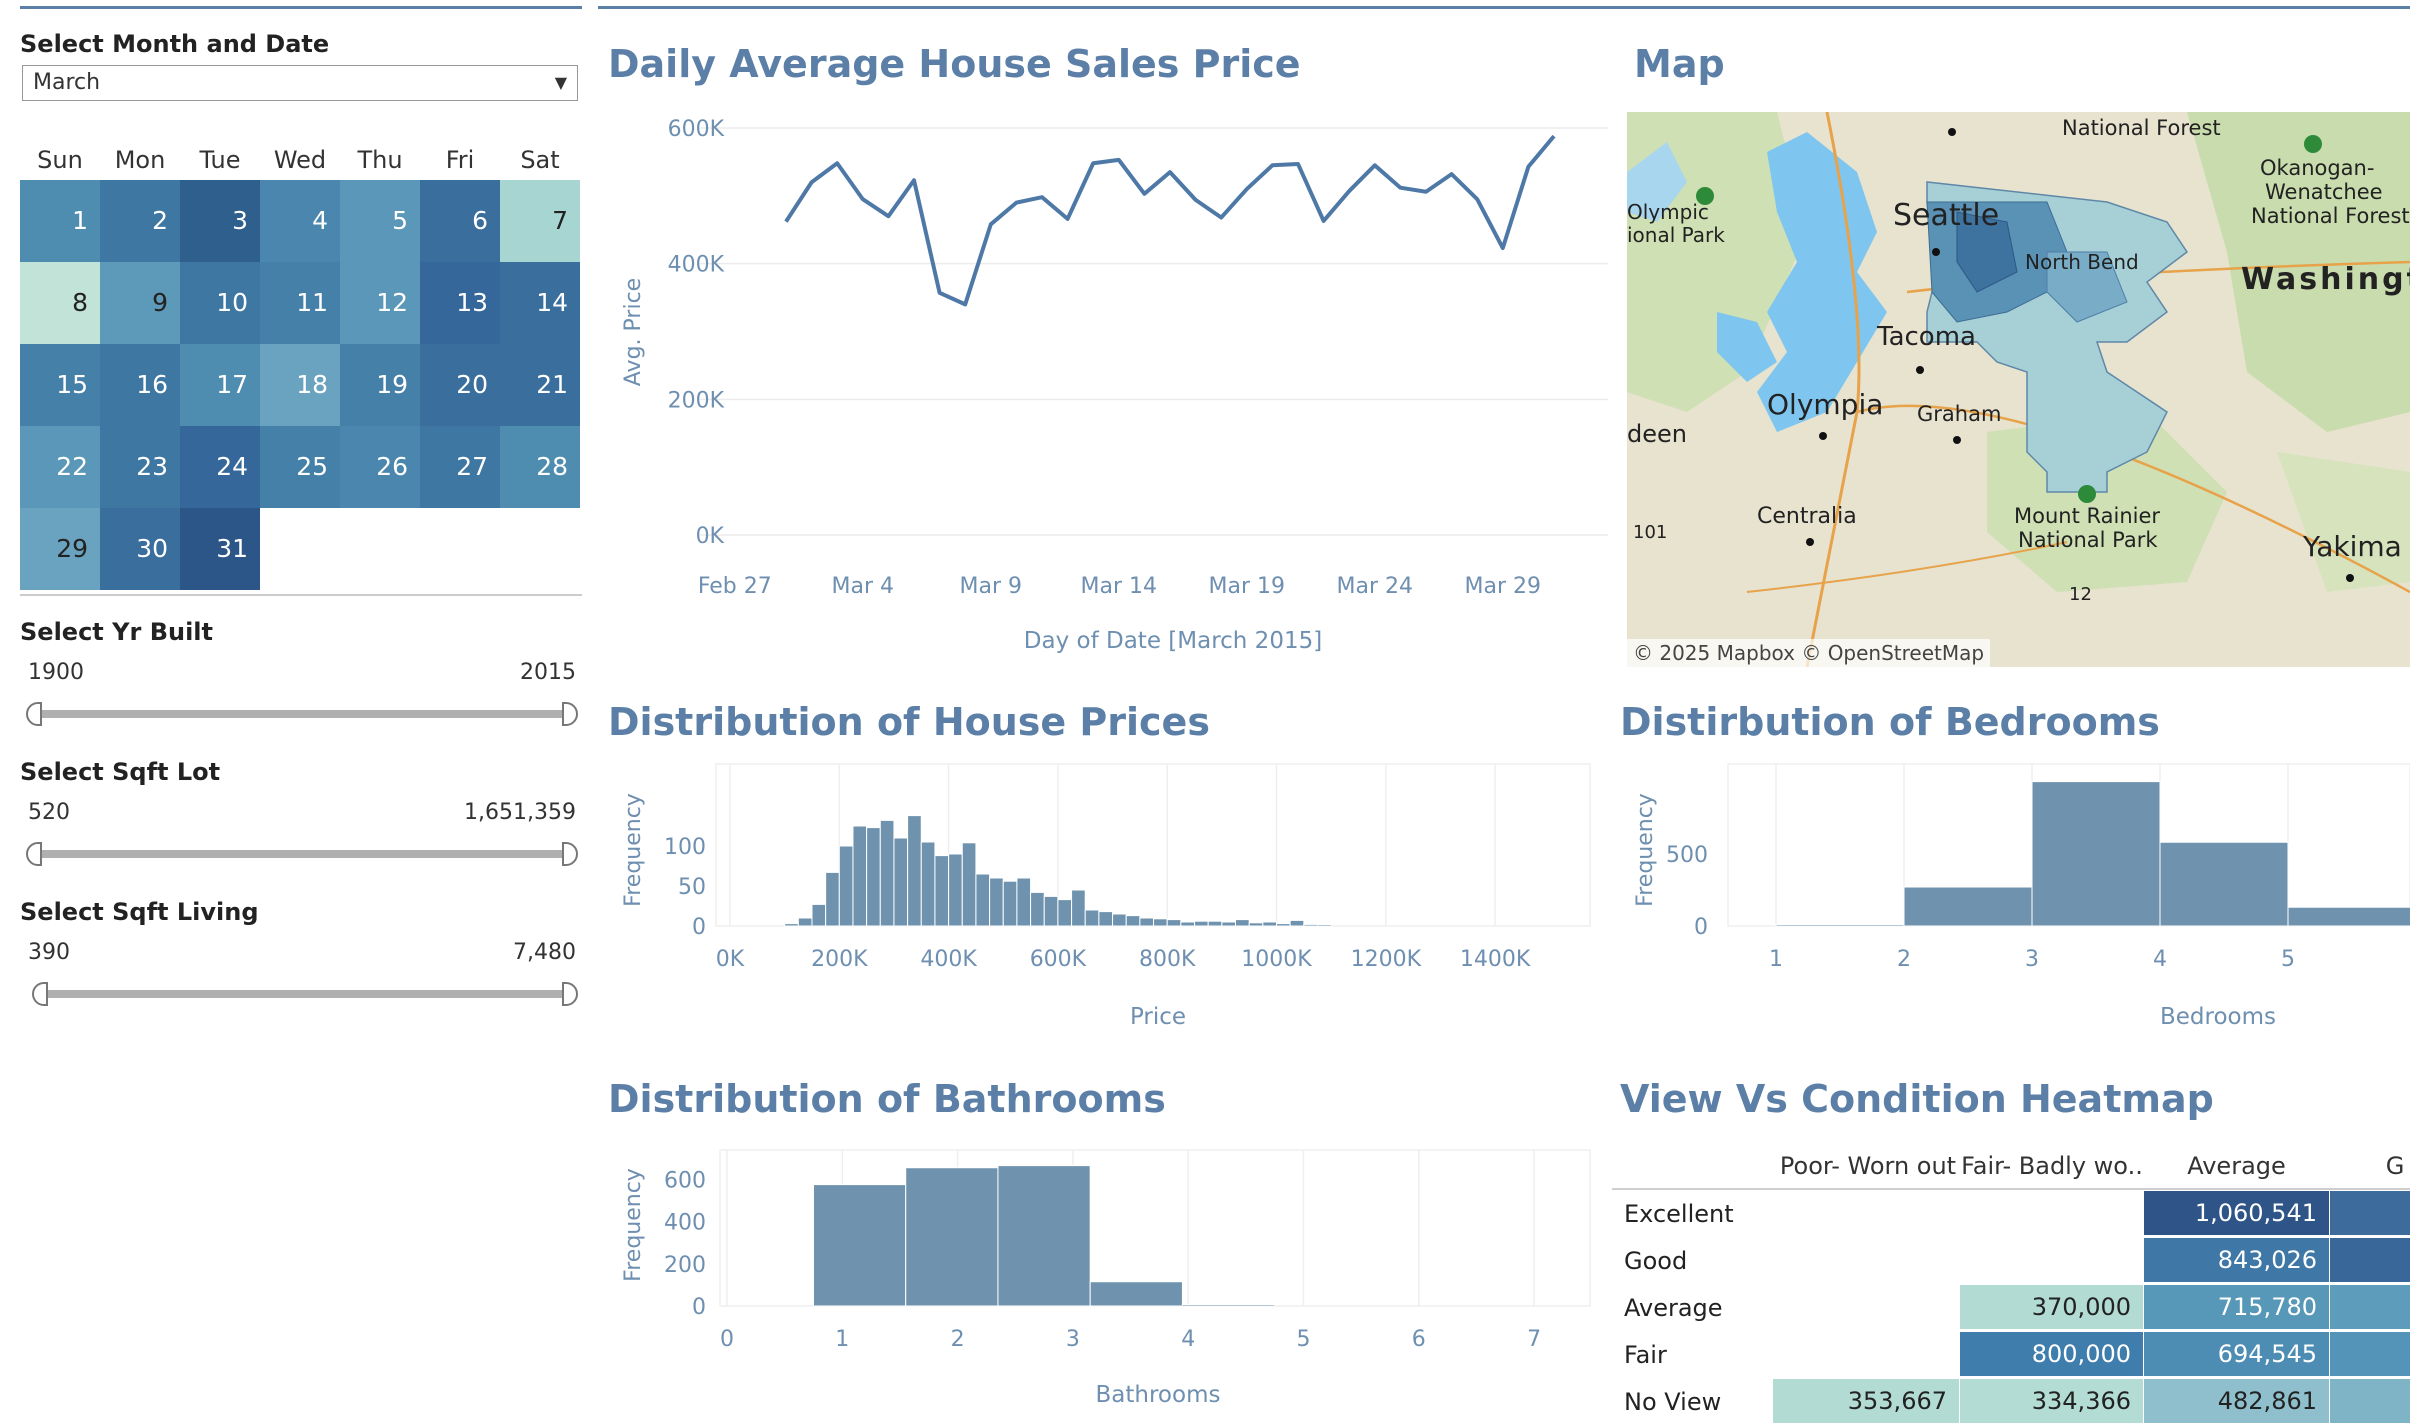 This screenshot has width=2410, height=1423. Describe the element at coordinates (460, 160) in the screenshot. I see `weekday-label-fri: Fri` at that location.